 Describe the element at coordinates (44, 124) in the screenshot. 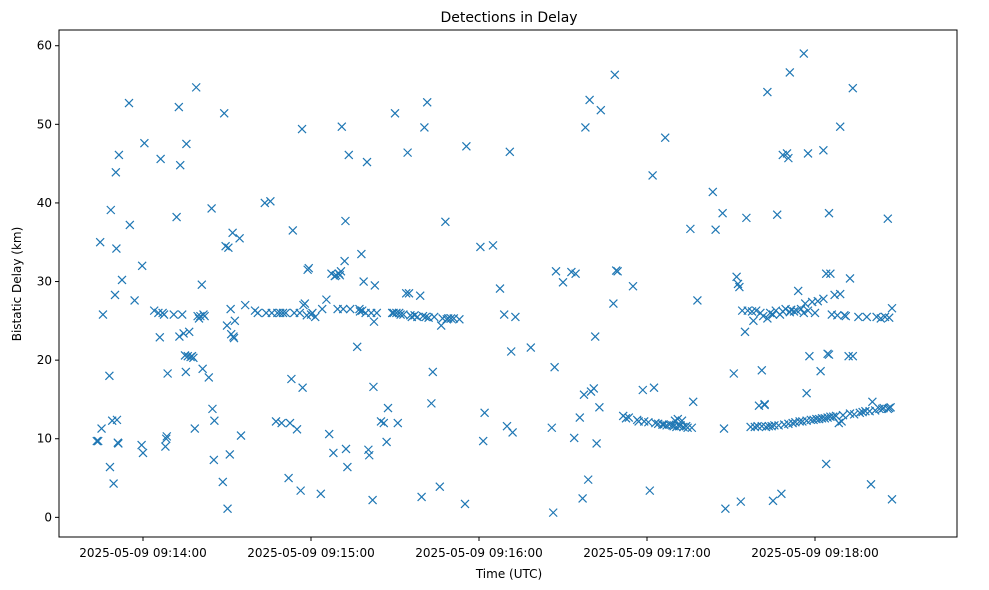

I see `y-tick-label: 50` at that location.